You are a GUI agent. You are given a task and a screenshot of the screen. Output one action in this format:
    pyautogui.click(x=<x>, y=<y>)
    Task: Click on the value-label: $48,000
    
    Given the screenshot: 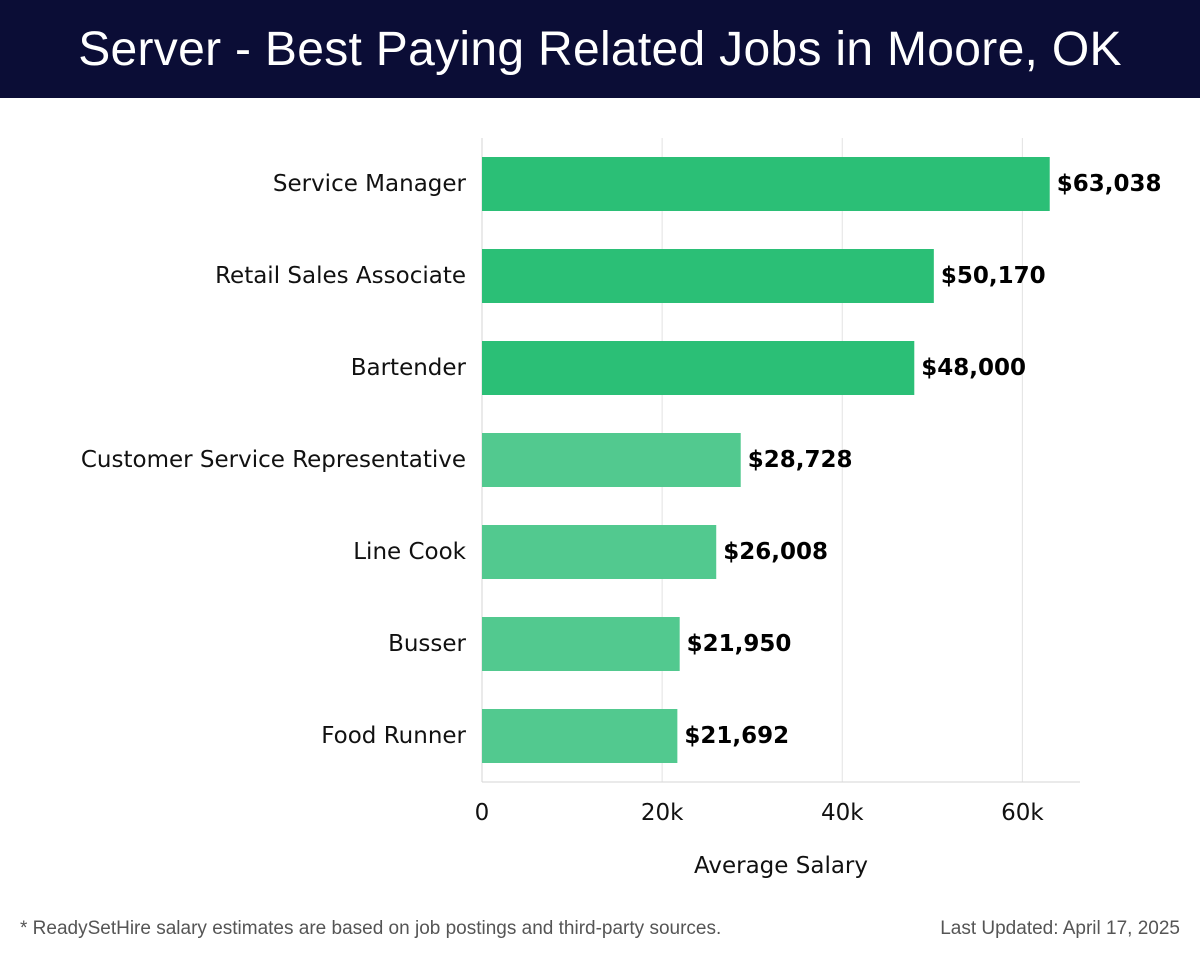 What is the action you would take?
    pyautogui.click(x=973, y=368)
    